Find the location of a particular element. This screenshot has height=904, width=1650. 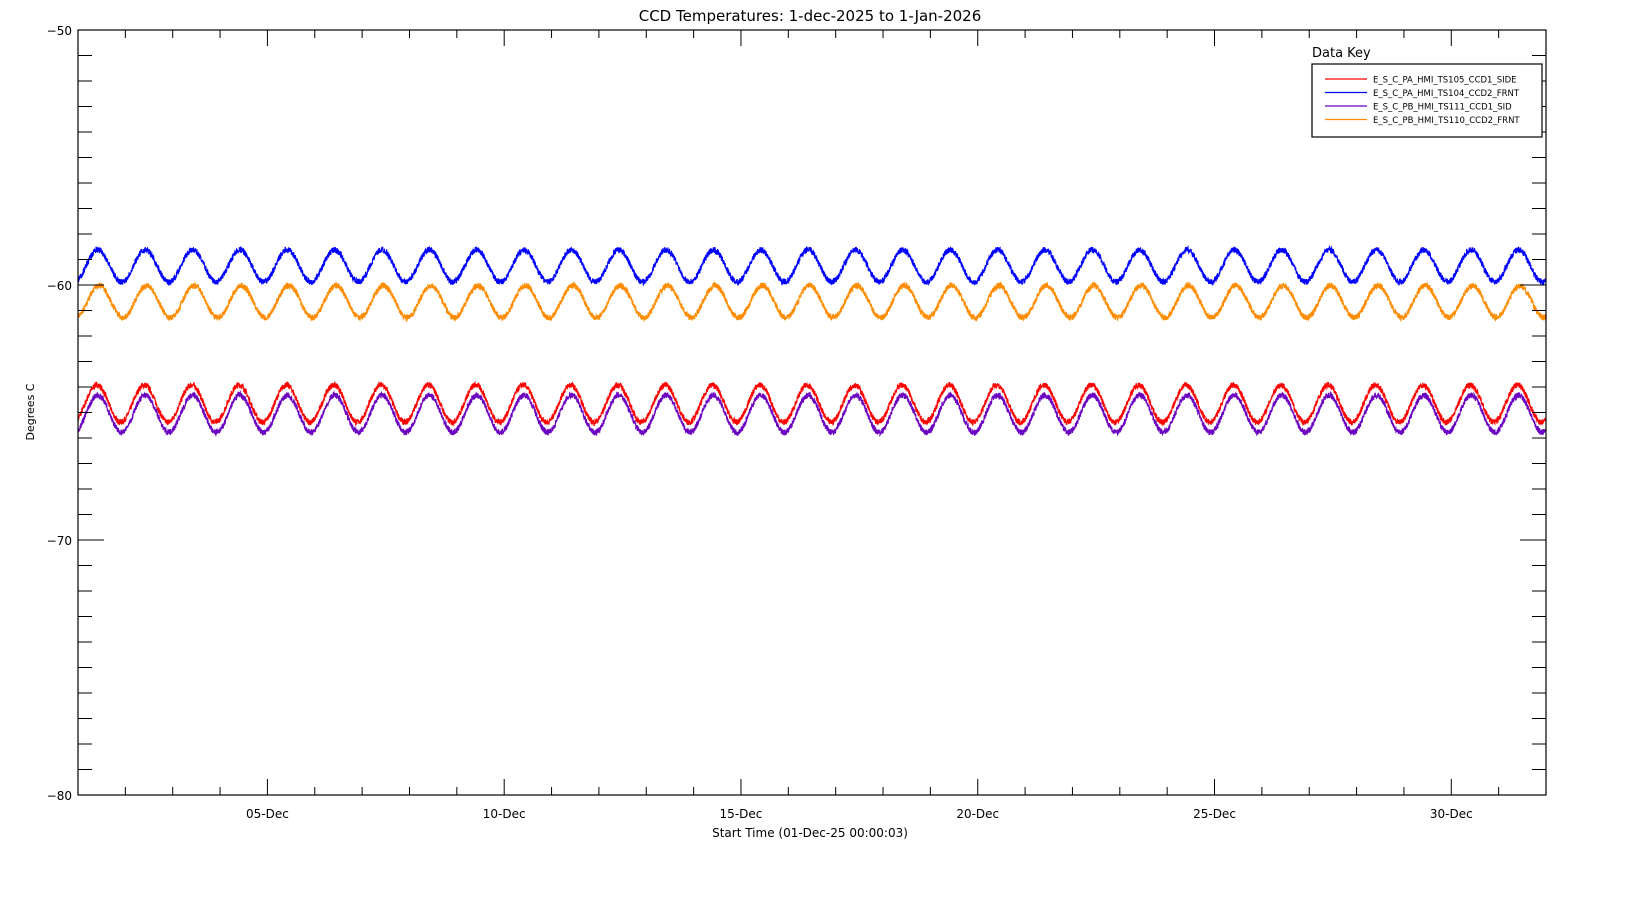

legend-title: Data Key is located at coordinates (1341, 53).